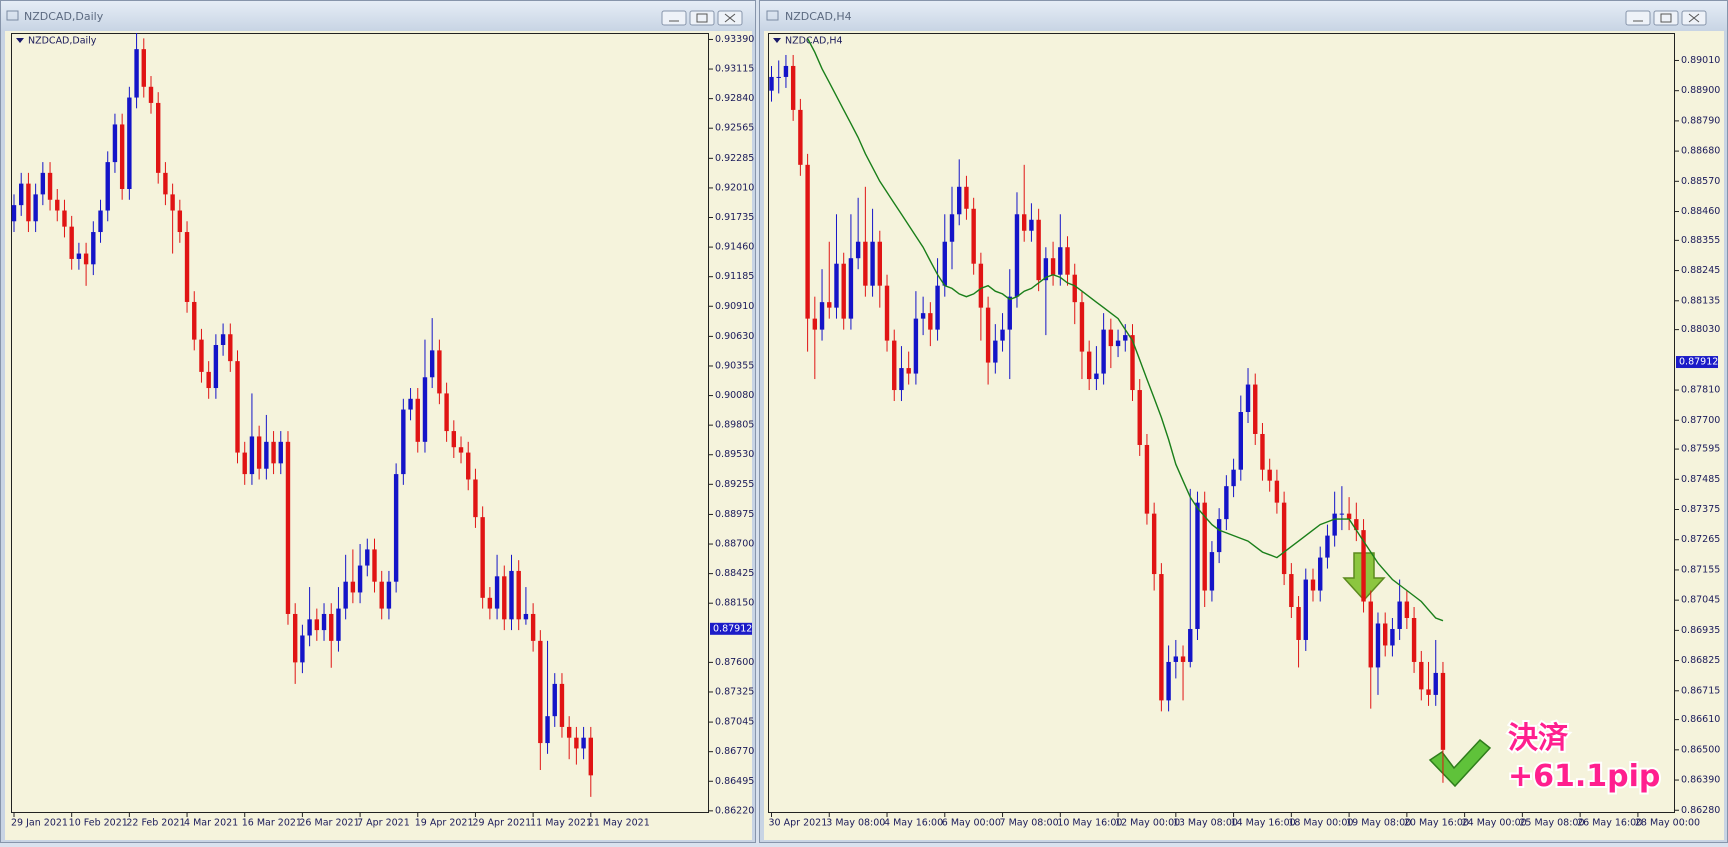  Describe the element at coordinates (1700, 539) in the screenshot. I see `y-tick-label: 0.87265` at that location.